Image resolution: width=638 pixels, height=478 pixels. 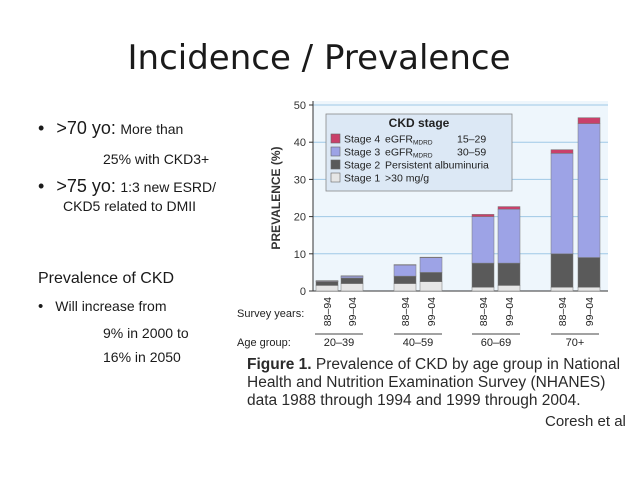 What do you see at coordinates (279, 364) in the screenshot?
I see `figure-label: Figure 1.` at bounding box center [279, 364].